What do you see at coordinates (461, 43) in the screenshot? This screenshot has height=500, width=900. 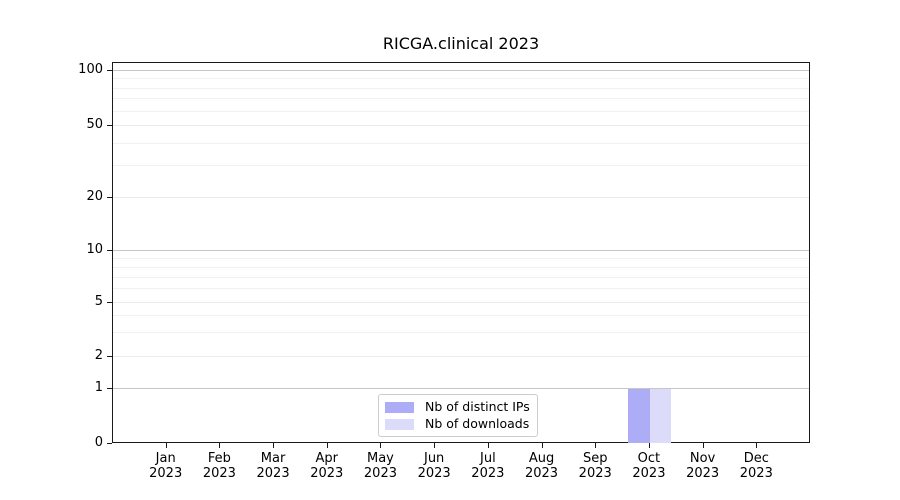 I see `chart-title: RICGA.clinical 2023` at bounding box center [461, 43].